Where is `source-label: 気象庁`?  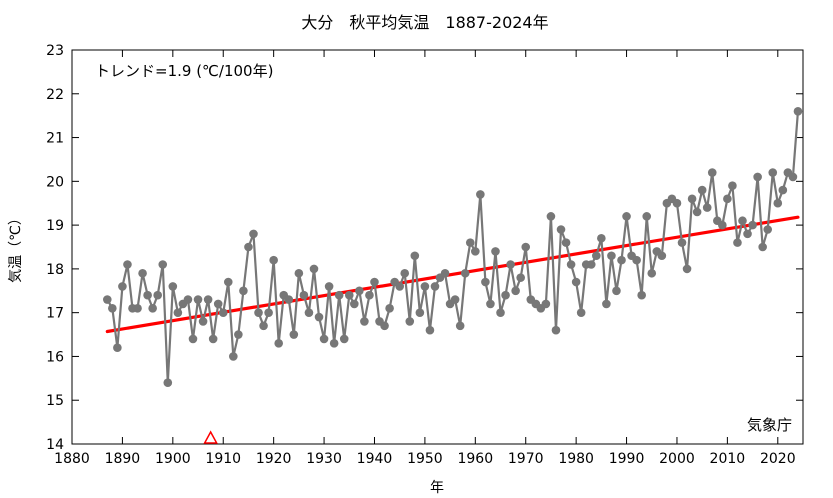
source-label: 気象庁 is located at coordinates (769, 425).